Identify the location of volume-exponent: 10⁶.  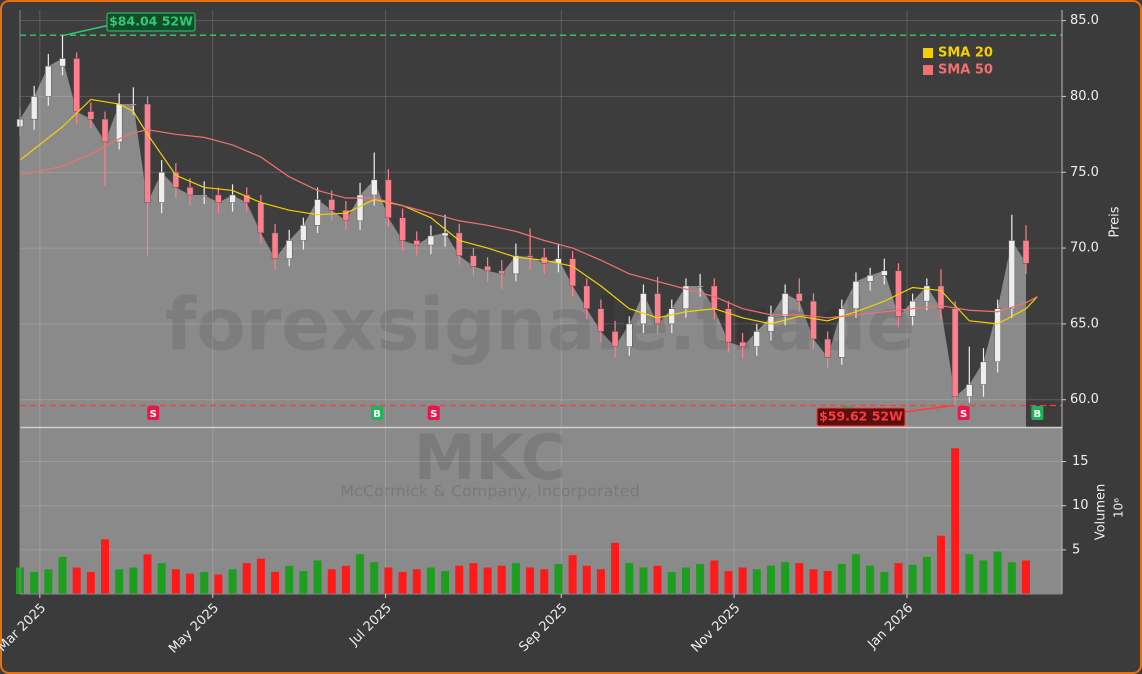
(1119, 508).